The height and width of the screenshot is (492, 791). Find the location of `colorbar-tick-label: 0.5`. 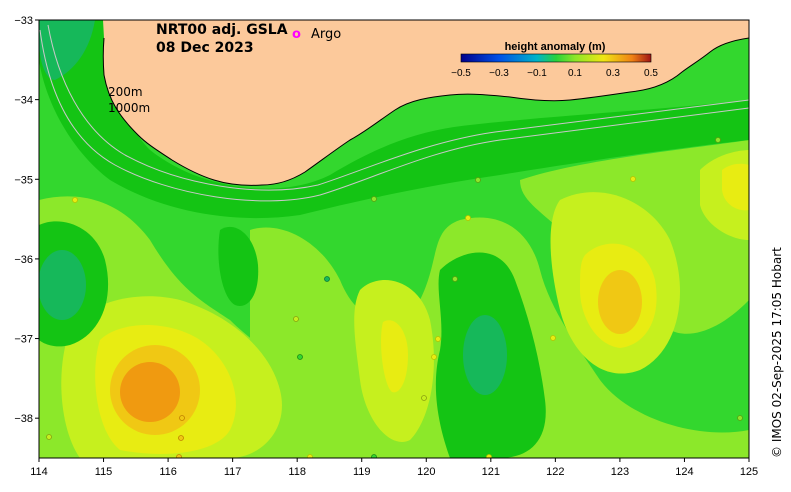

colorbar-tick-label: 0.5 is located at coordinates (651, 73).